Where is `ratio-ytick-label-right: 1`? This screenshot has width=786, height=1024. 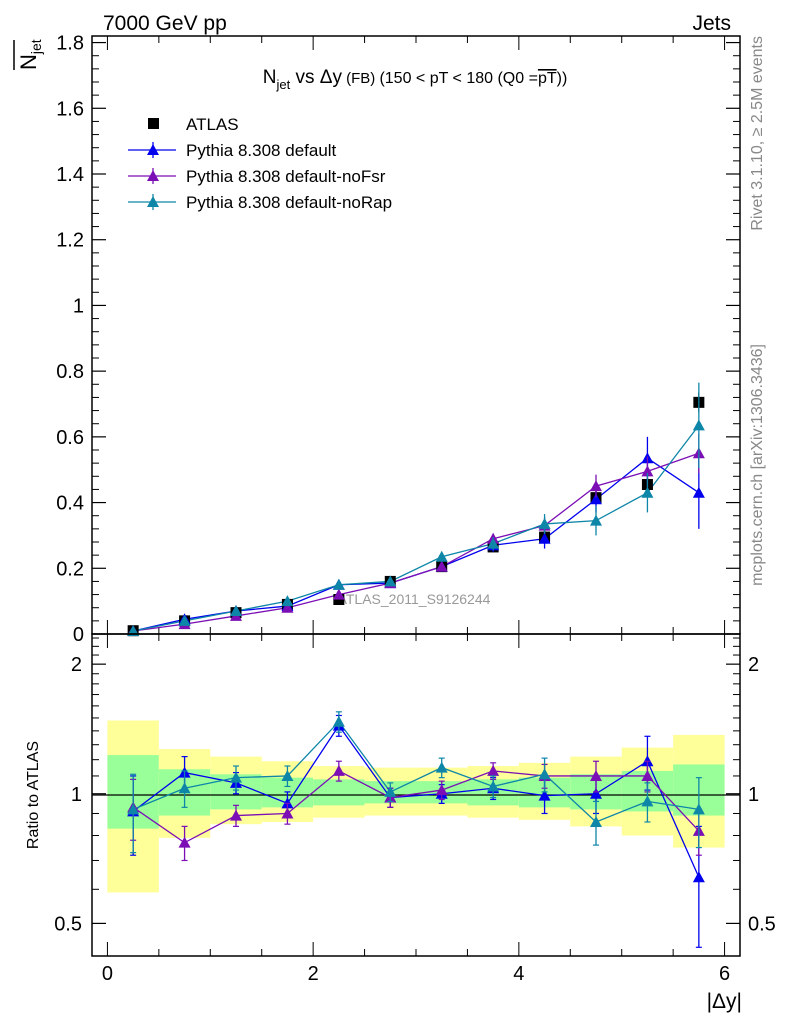 ratio-ytick-label-right: 1 is located at coordinates (753, 795).